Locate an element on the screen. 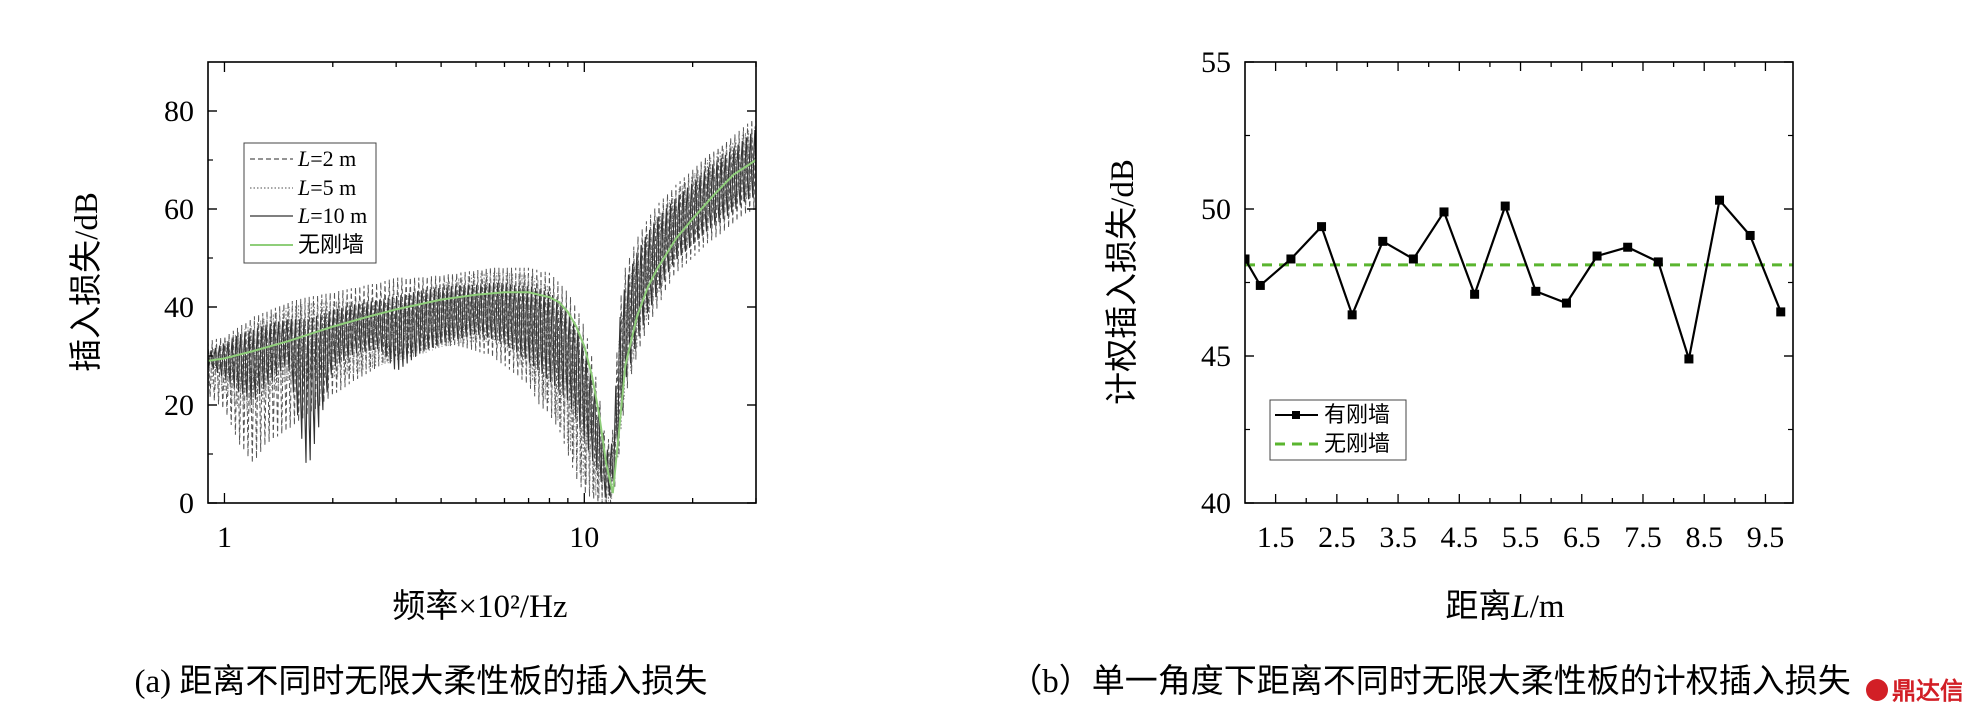 Image resolution: width=1962 pixels, height=716 pixels. legend-marker-with-wall is located at coordinates (1296, 415).